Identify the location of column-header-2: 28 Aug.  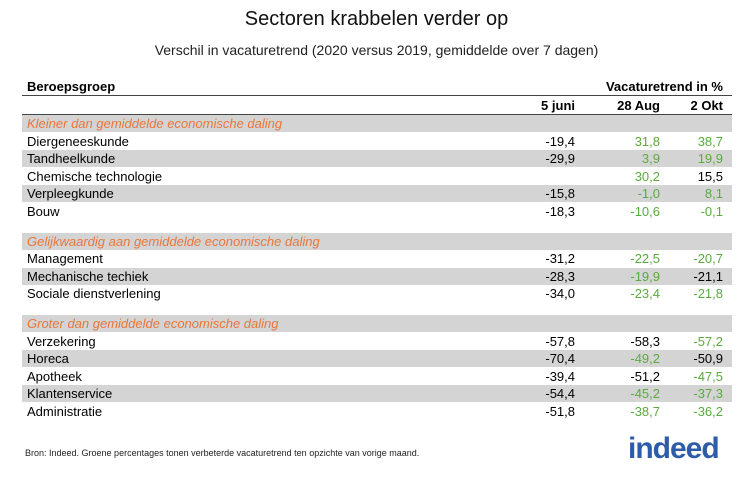
(638, 105).